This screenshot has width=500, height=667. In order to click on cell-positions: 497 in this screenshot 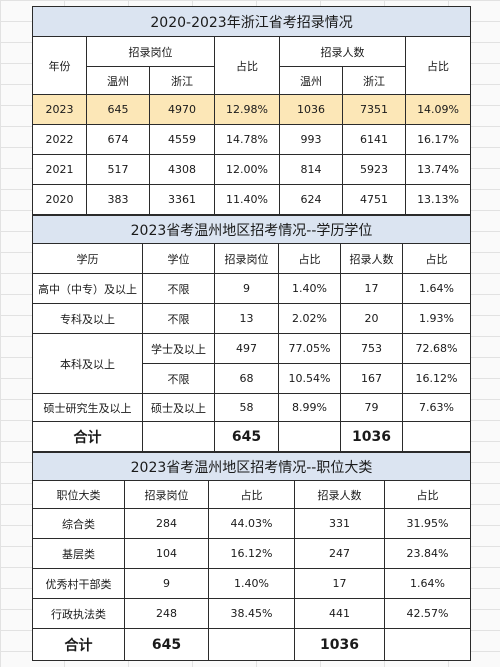, I will do `click(246, 348)`.